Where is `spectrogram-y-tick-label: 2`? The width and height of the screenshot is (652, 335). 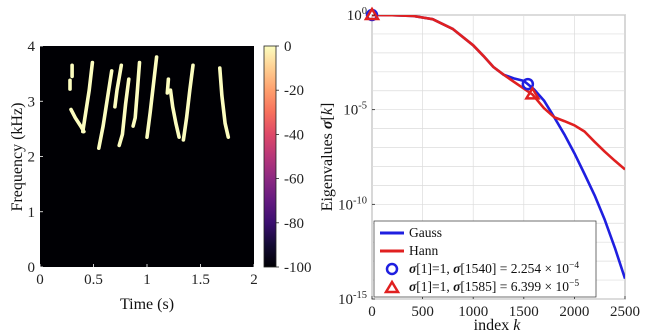
spectrogram-y-tick-label: 2 is located at coordinates (32, 158).